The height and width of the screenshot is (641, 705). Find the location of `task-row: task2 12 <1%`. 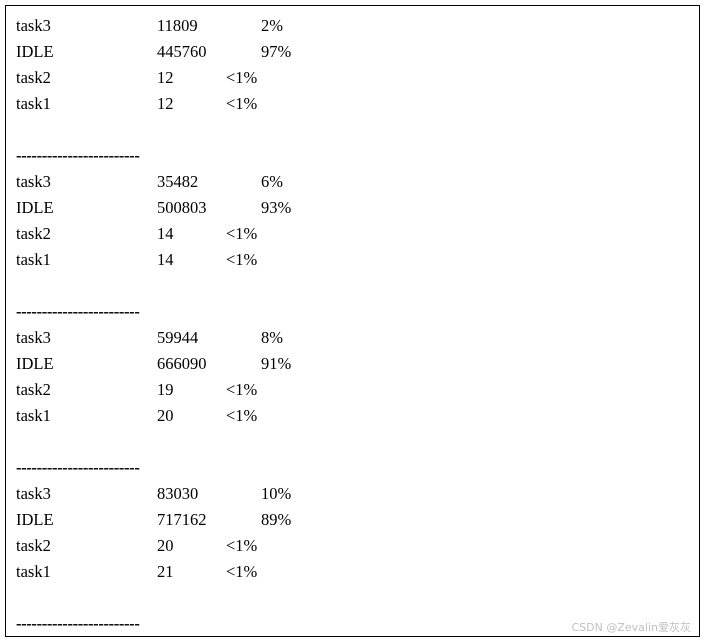

task-row: task2 12 <1% is located at coordinates (357, 78).